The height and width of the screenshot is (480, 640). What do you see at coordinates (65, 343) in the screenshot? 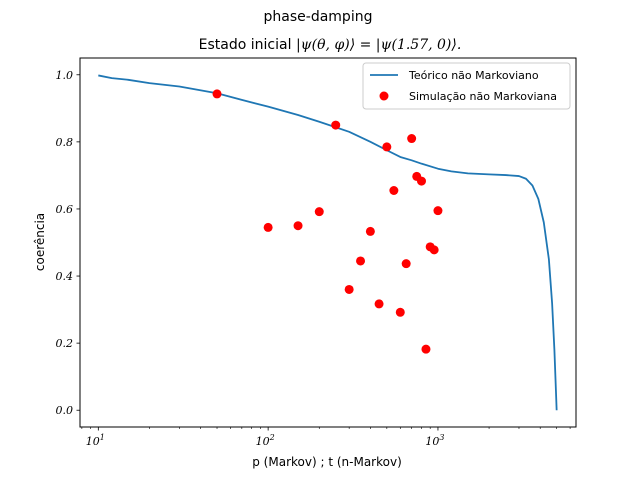
I see `y-tick-label: 0.2` at bounding box center [65, 343].